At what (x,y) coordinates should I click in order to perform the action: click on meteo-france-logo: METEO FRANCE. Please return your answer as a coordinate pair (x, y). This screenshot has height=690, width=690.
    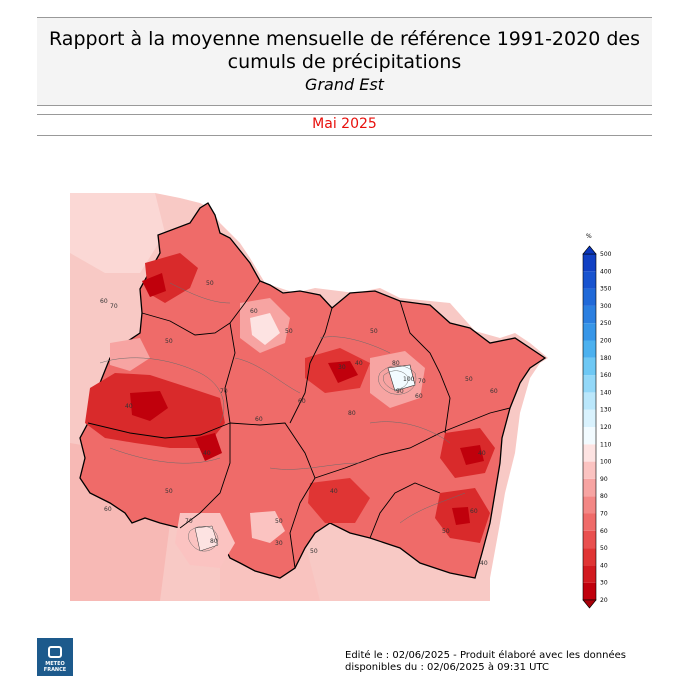
    Looking at the image, I should click on (55, 657).